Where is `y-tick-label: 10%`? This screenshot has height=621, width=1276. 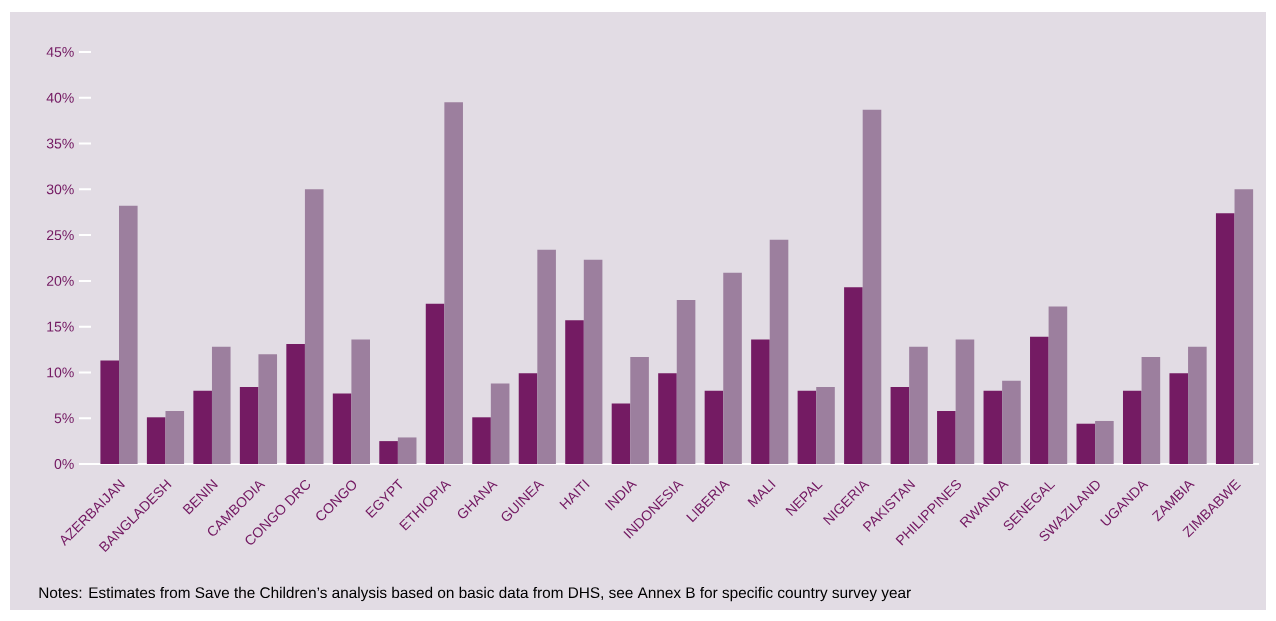 y-tick-label: 10% is located at coordinates (60, 372).